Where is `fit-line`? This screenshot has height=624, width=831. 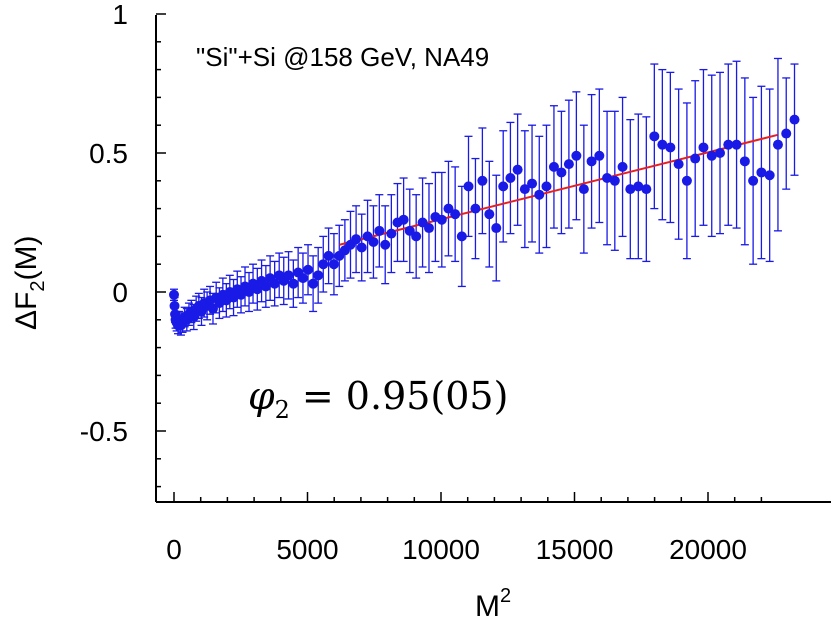 fit-line is located at coordinates (558, 189).